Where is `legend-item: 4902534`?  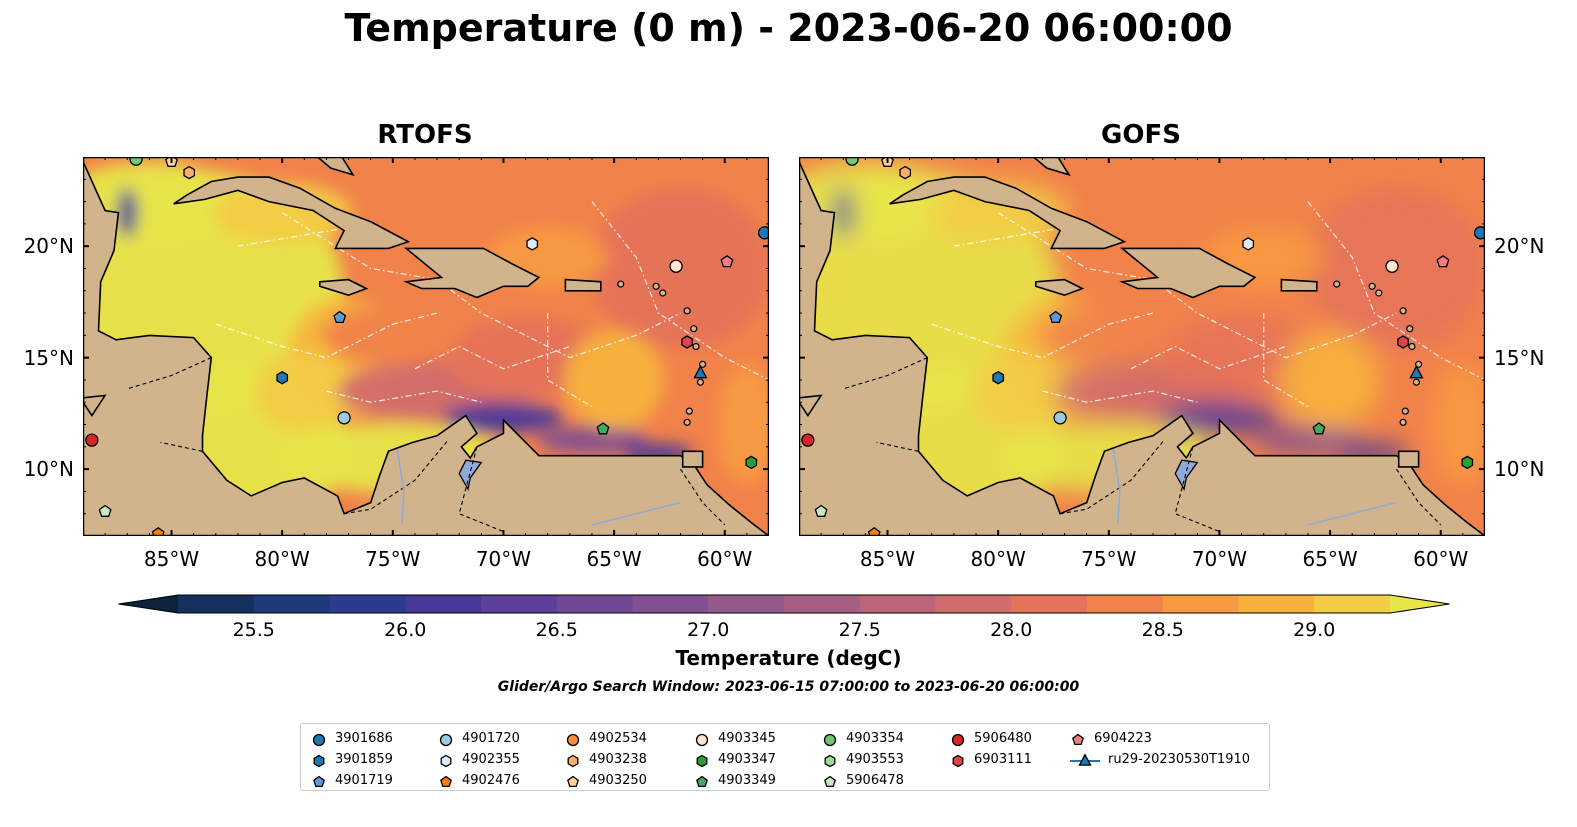 legend-item: 4902534 is located at coordinates (606, 738).